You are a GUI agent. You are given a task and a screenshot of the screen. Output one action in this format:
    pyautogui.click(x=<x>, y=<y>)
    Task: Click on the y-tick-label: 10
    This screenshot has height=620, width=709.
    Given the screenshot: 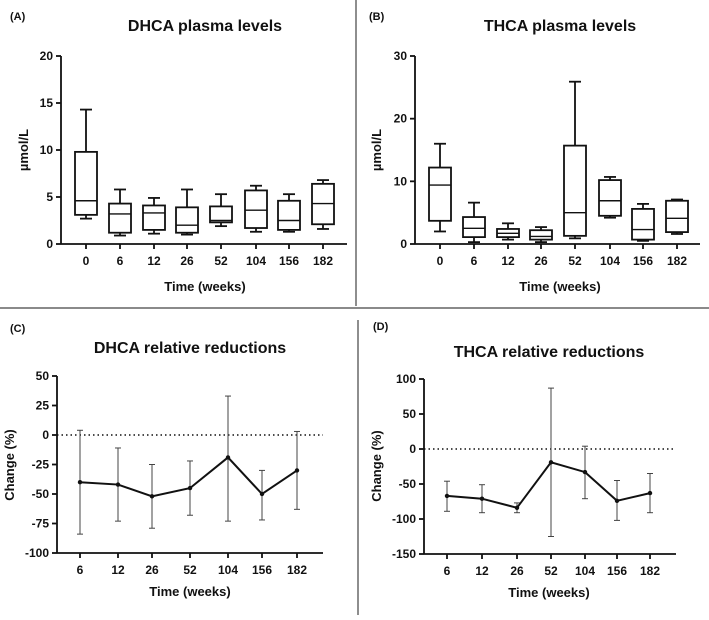 What is the action you would take?
    pyautogui.click(x=47, y=150)
    